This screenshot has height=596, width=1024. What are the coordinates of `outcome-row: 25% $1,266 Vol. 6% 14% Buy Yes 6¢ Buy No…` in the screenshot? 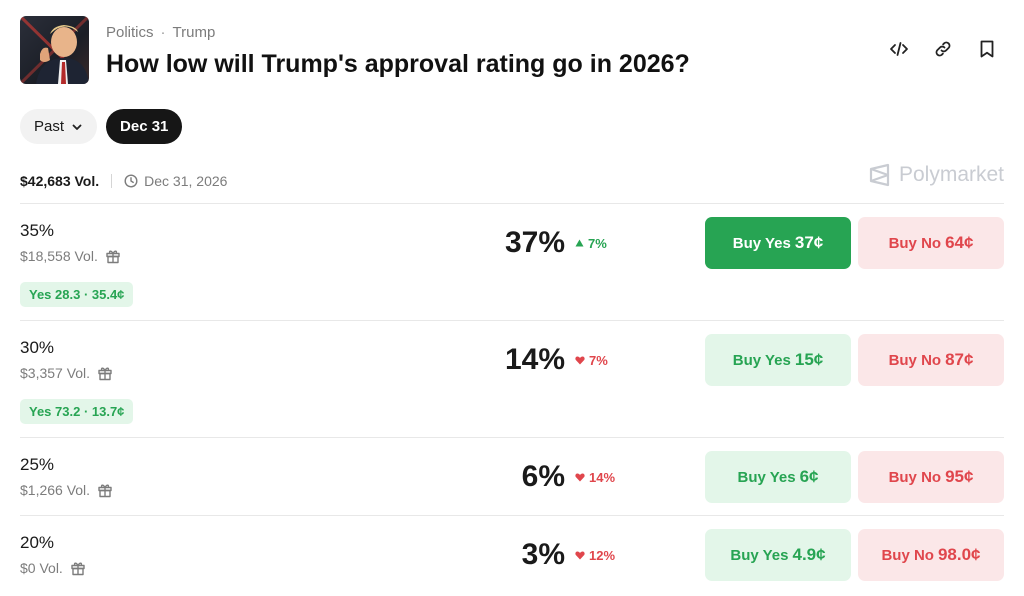 It's located at (512, 476).